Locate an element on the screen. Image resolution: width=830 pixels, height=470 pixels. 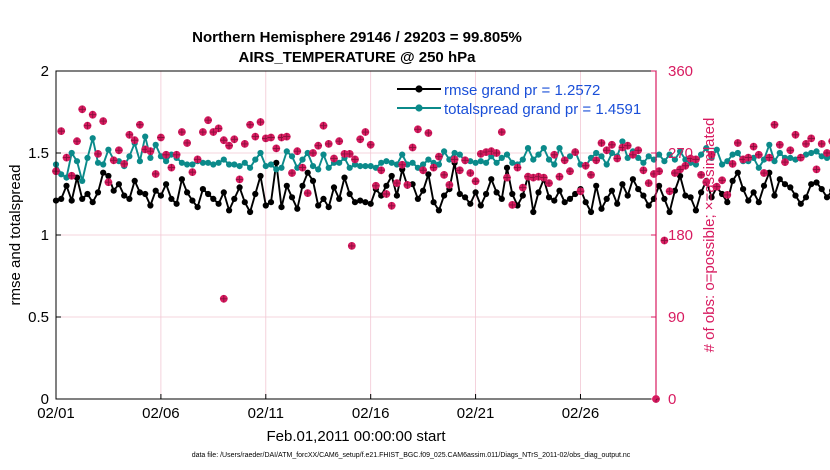
legend-spread-marker is located at coordinates (419, 108).